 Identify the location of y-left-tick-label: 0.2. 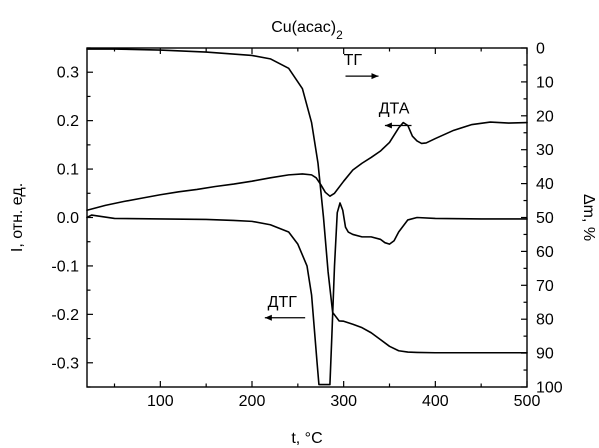
(68, 121).